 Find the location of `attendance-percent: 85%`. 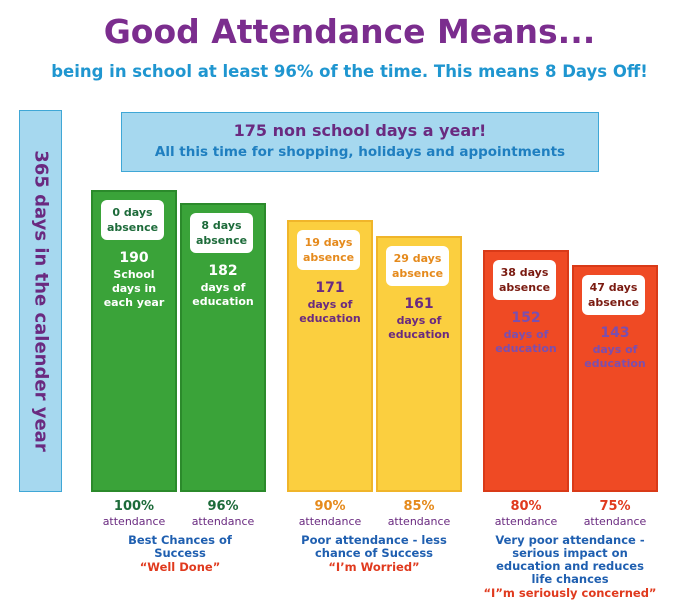

attendance-percent: 85% is located at coordinates (419, 506).